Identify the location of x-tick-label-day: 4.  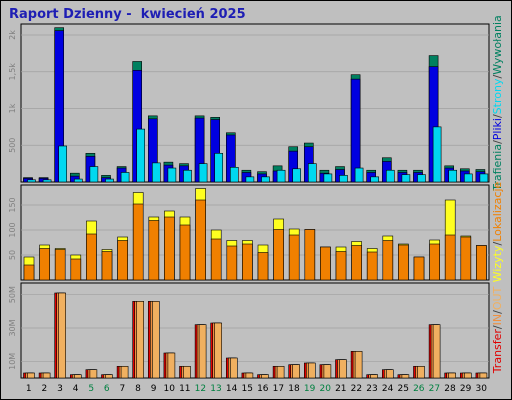
(76, 389).